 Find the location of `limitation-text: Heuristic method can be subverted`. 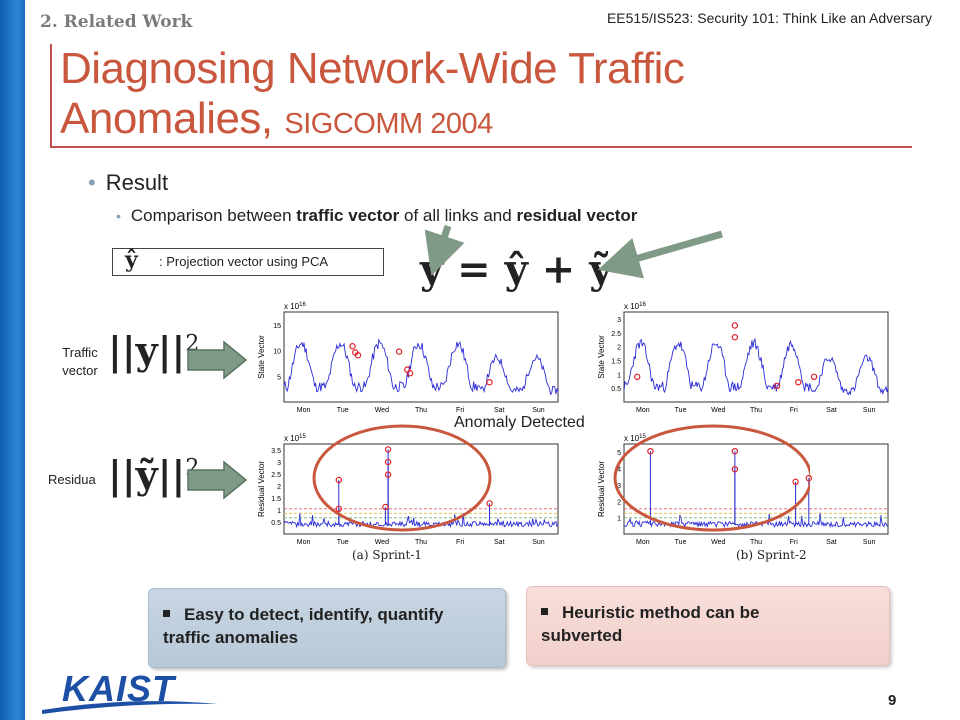

limitation-text: Heuristic method can be subverted is located at coordinates (681, 624).